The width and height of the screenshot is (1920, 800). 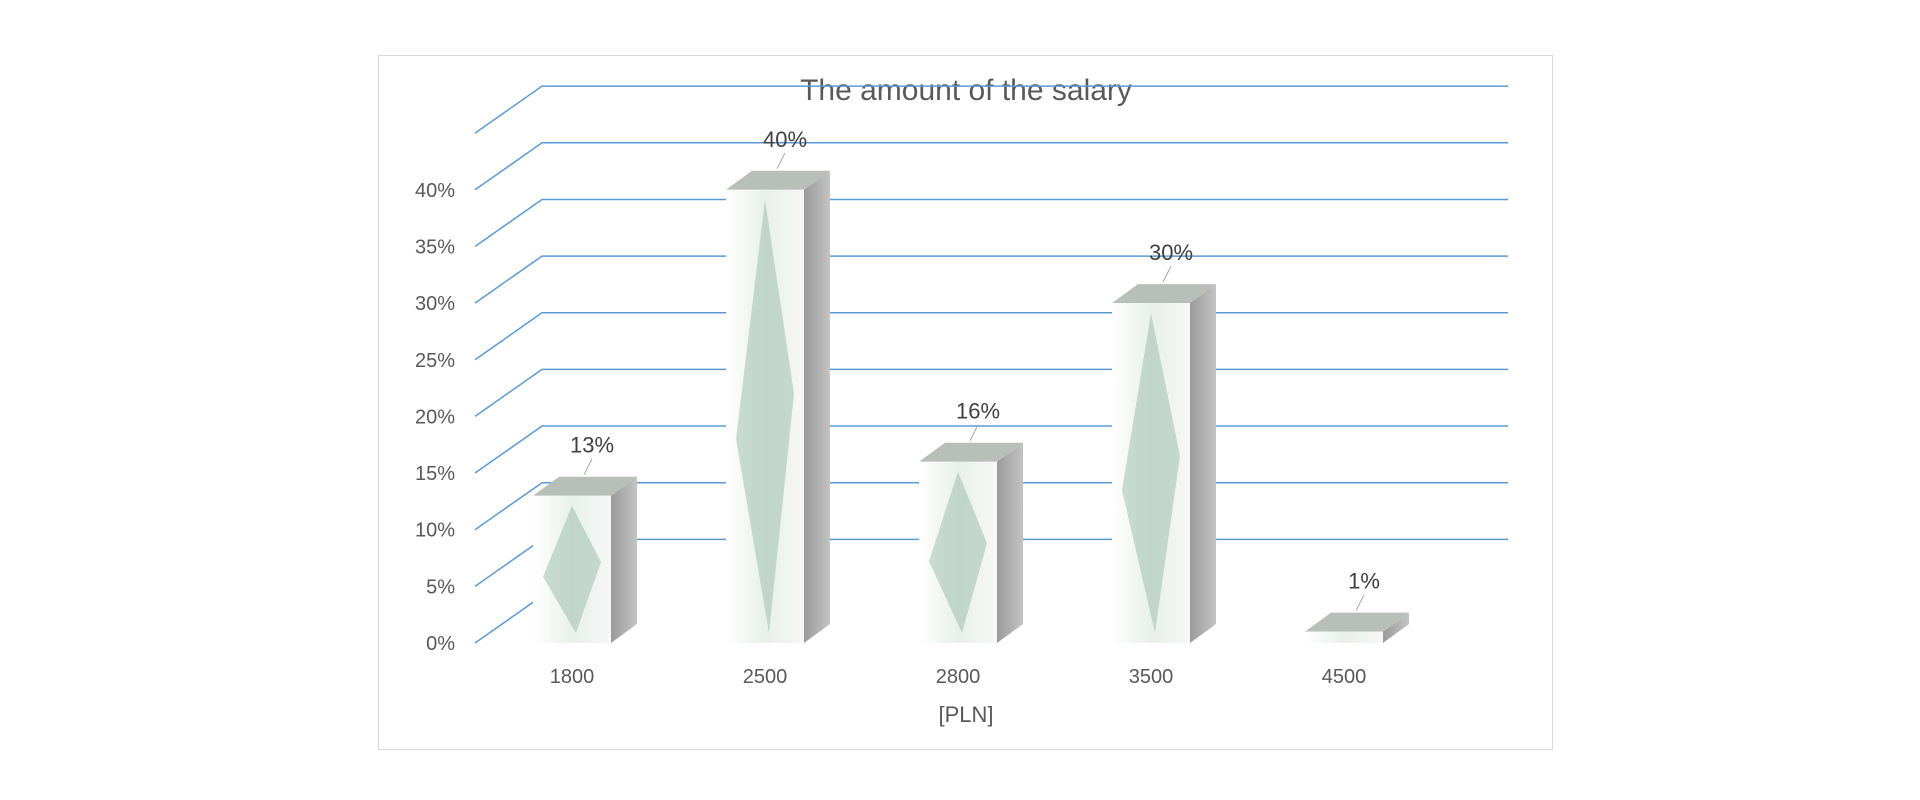 What do you see at coordinates (440, 587) in the screenshot?
I see `y-tick-label: 5%` at bounding box center [440, 587].